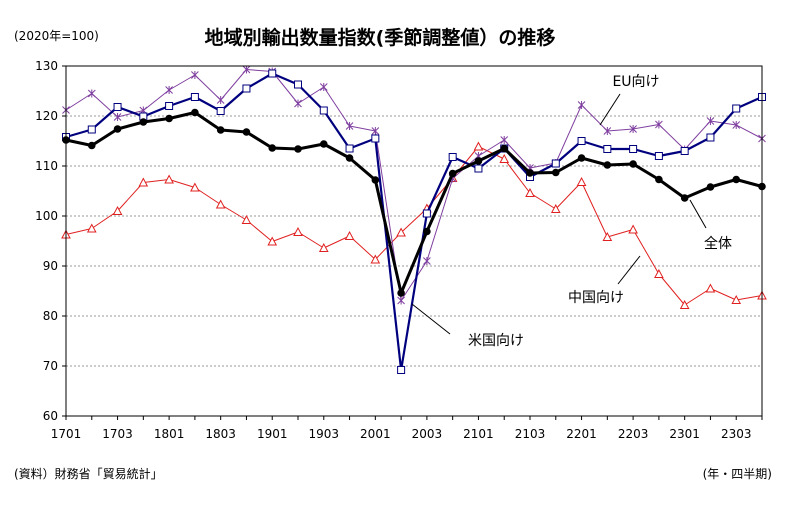  I want to click on annotation-us-leader, so click(431, 319).